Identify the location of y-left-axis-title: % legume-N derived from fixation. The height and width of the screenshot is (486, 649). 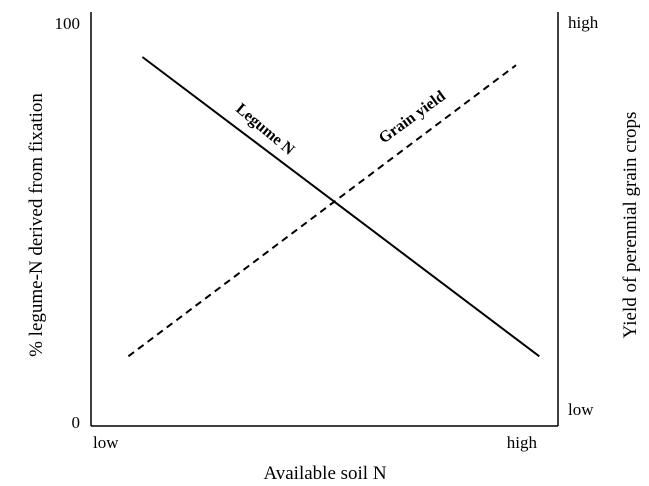
(36, 225).